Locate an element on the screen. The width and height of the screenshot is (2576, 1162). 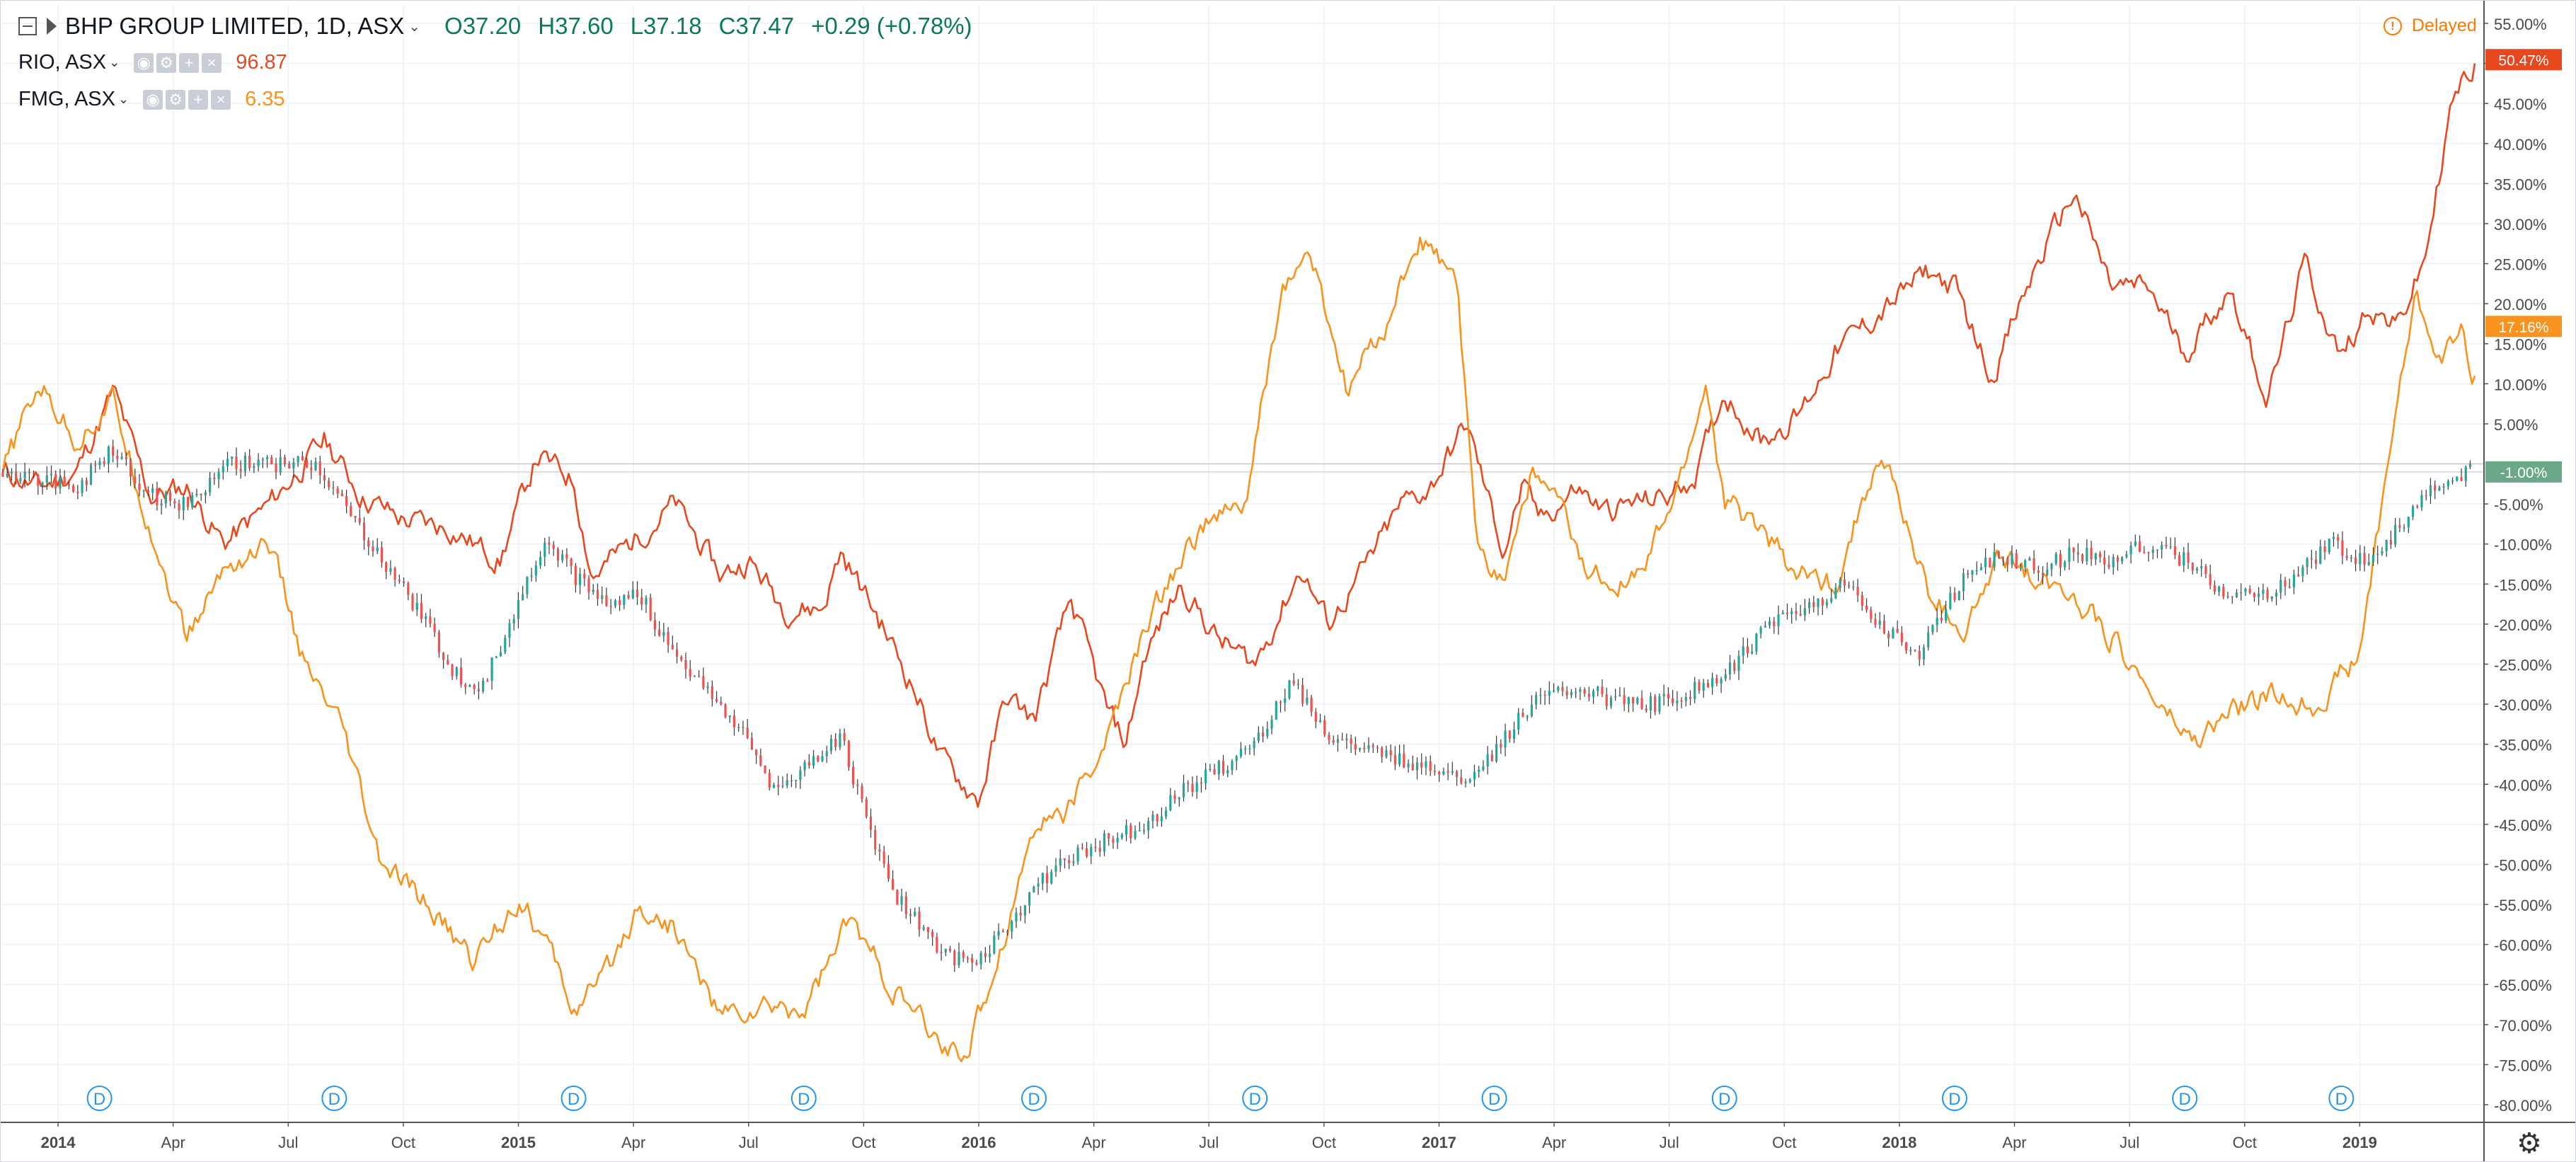
settings-gear-icon: ⚙ is located at coordinates (2529, 1143).